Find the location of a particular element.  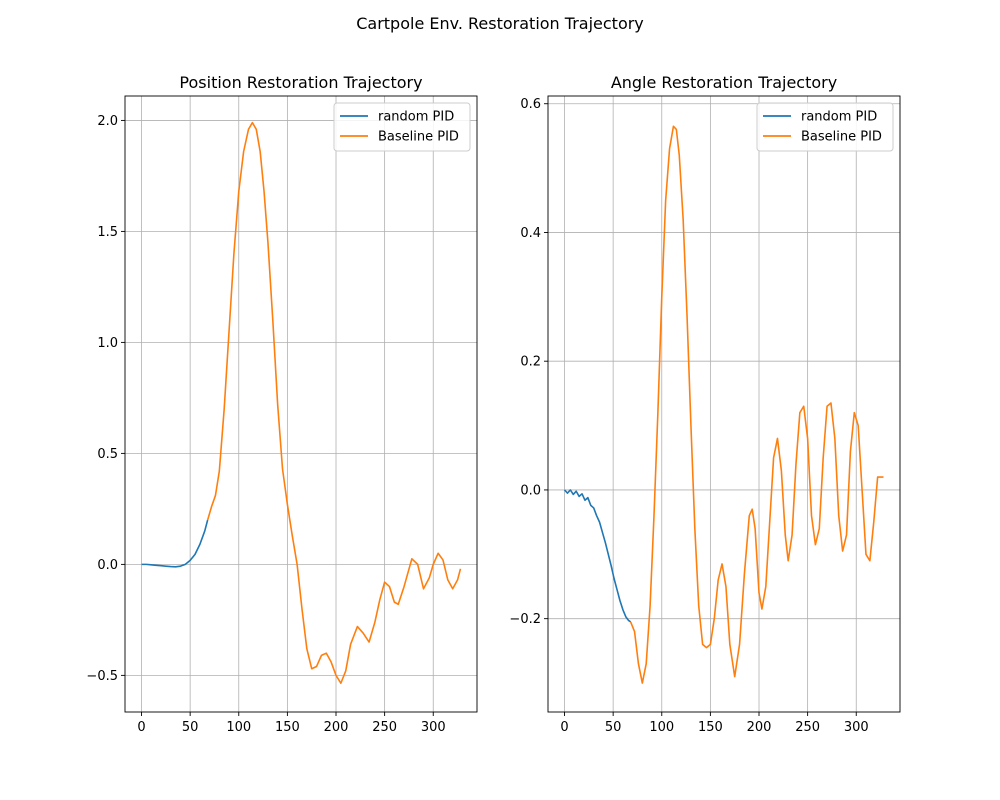

position-ytick-label-0: −0.5 is located at coordinates (102, 676).